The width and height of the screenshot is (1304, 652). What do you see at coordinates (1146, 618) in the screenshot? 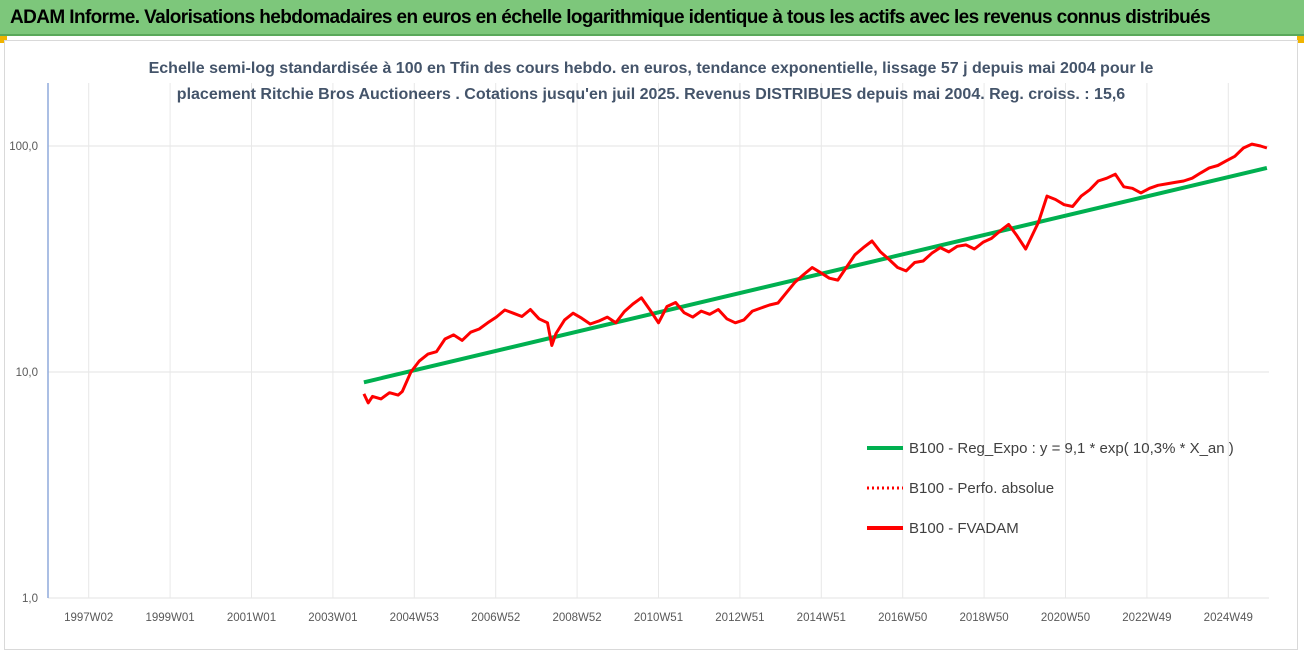
I see `x-tick-label: 2022W49` at bounding box center [1146, 618].